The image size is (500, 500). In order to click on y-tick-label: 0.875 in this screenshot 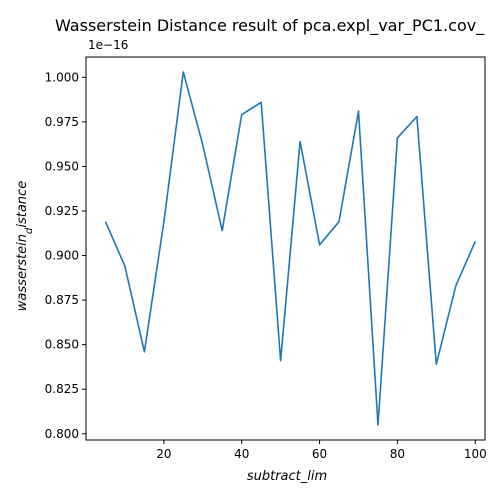, I will do `click(62, 300)`.